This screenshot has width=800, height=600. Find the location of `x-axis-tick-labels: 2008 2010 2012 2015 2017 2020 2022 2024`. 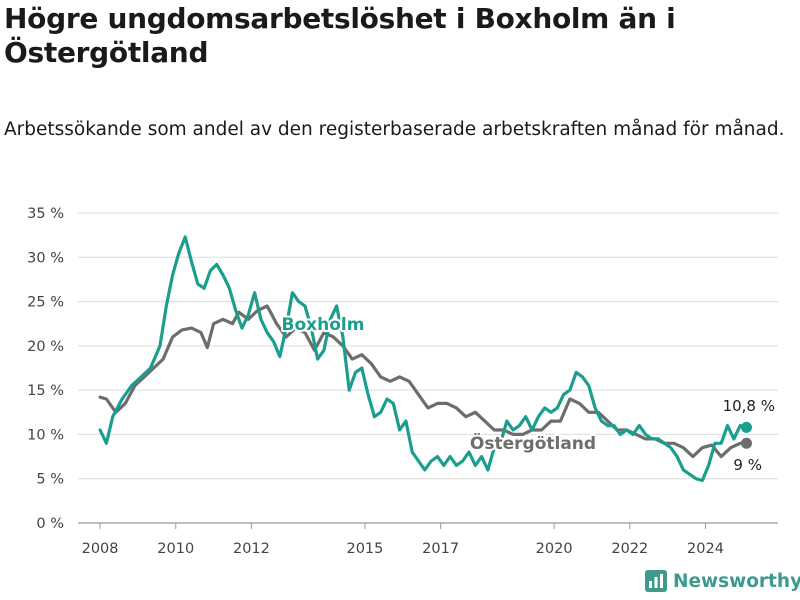

x-axis-tick-labels: 2008 2010 2012 2015 2017 2020 2022 2024 is located at coordinates (403, 540).